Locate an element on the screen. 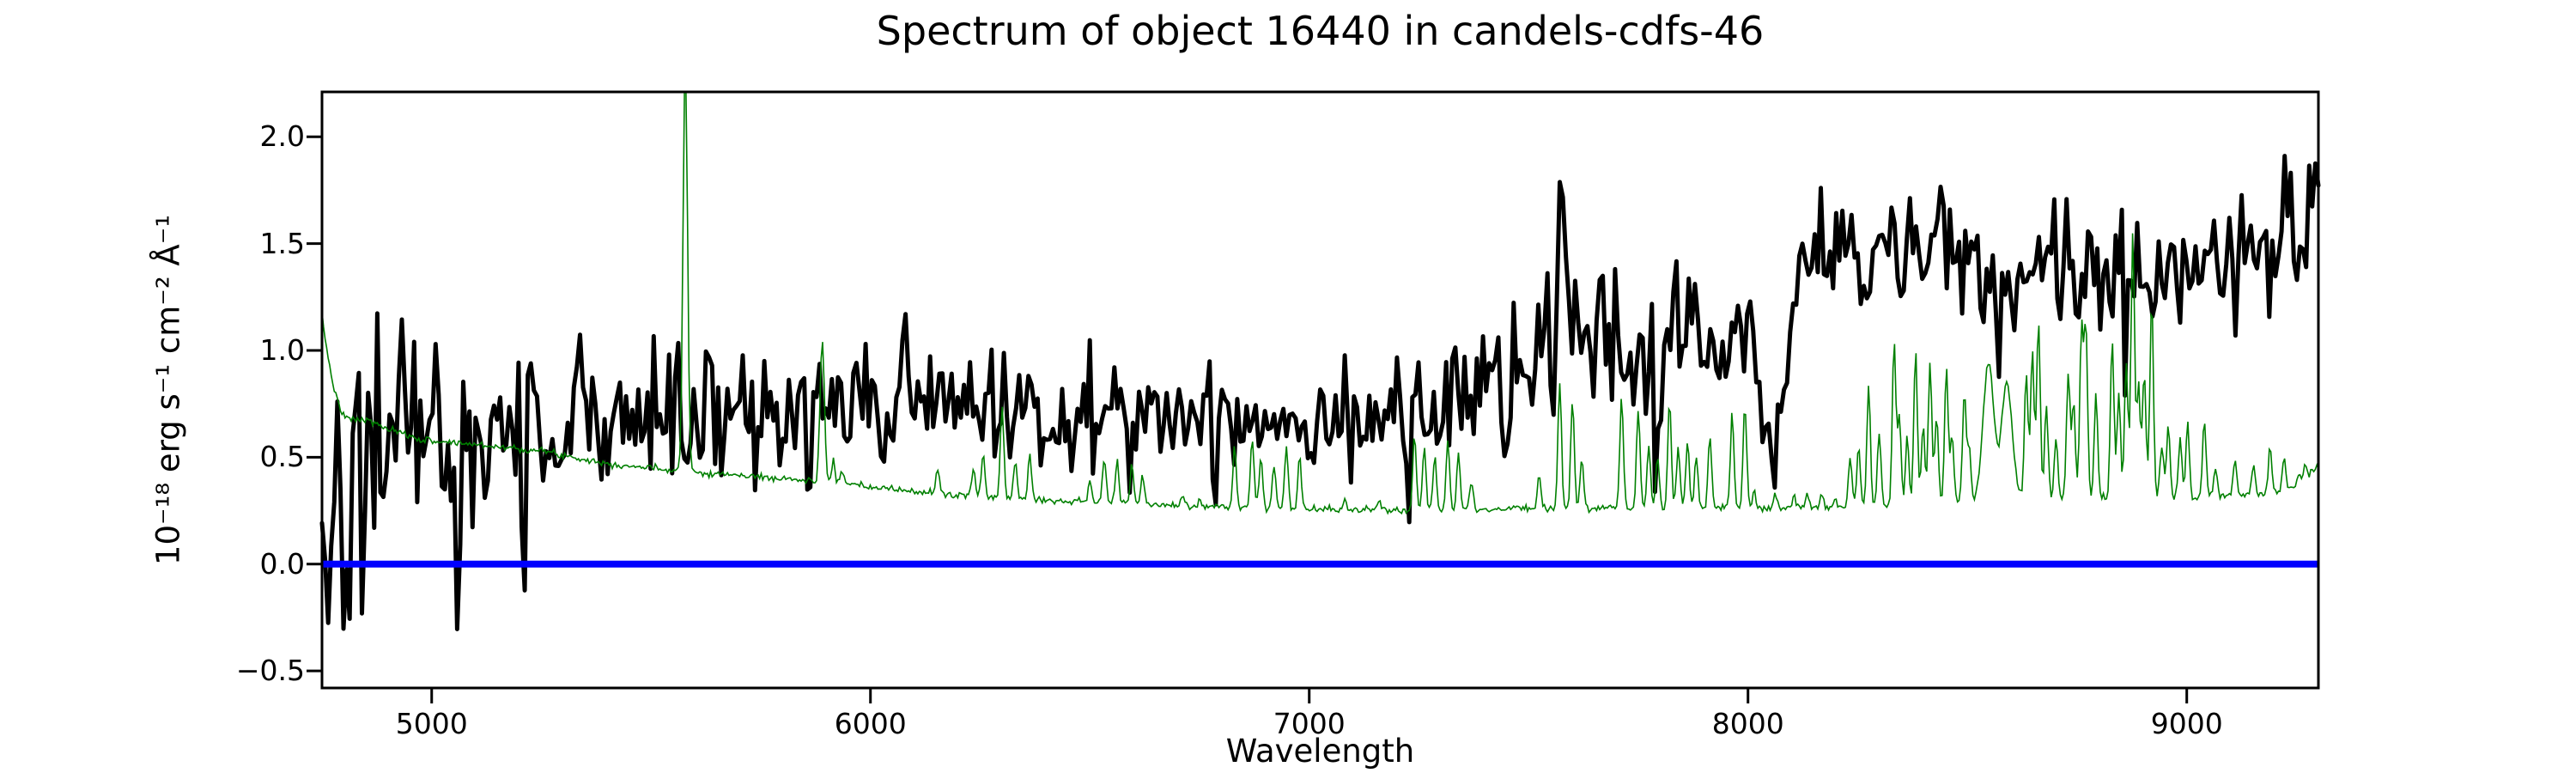  y-tick-label: 2.0 is located at coordinates (282, 136).